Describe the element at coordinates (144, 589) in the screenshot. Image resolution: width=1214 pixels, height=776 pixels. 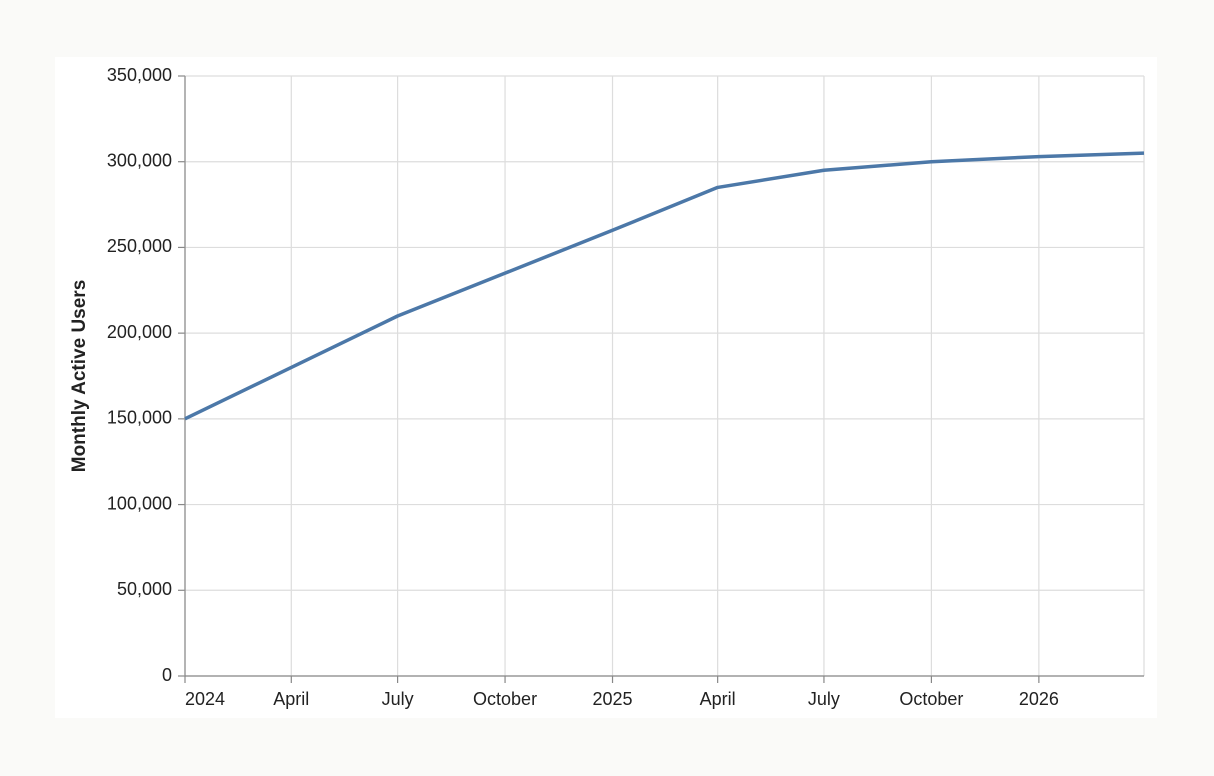
I see `y-tick-label: 50,000` at that location.